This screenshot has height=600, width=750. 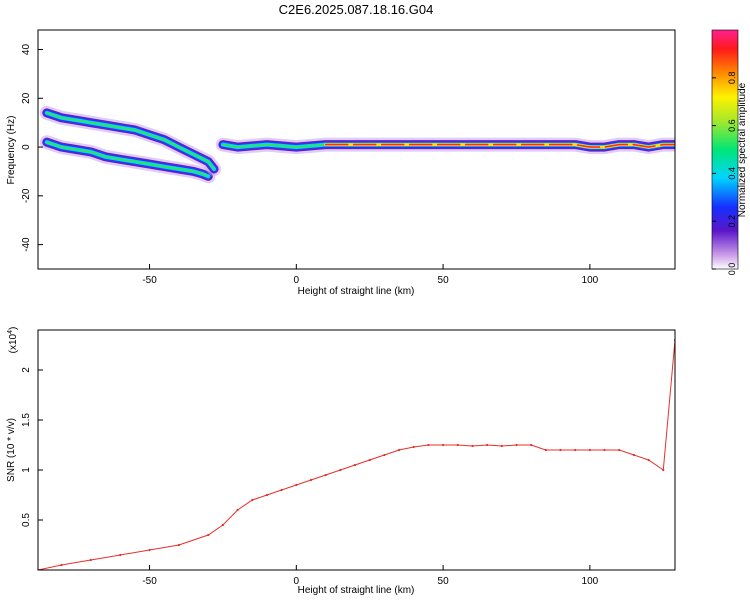 What do you see at coordinates (732, 221) in the screenshot?
I see `colorbar-tick-label: 0.2` at bounding box center [732, 221].